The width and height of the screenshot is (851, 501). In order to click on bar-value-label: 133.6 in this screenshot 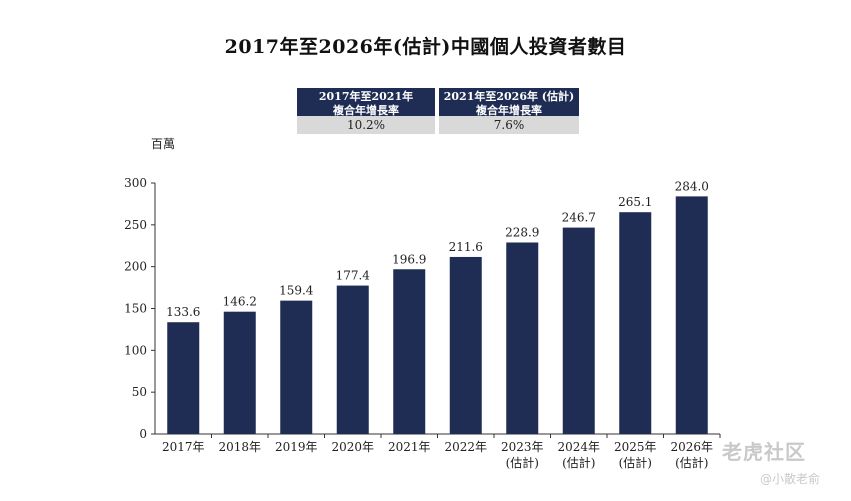, I will do `click(183, 312)`.